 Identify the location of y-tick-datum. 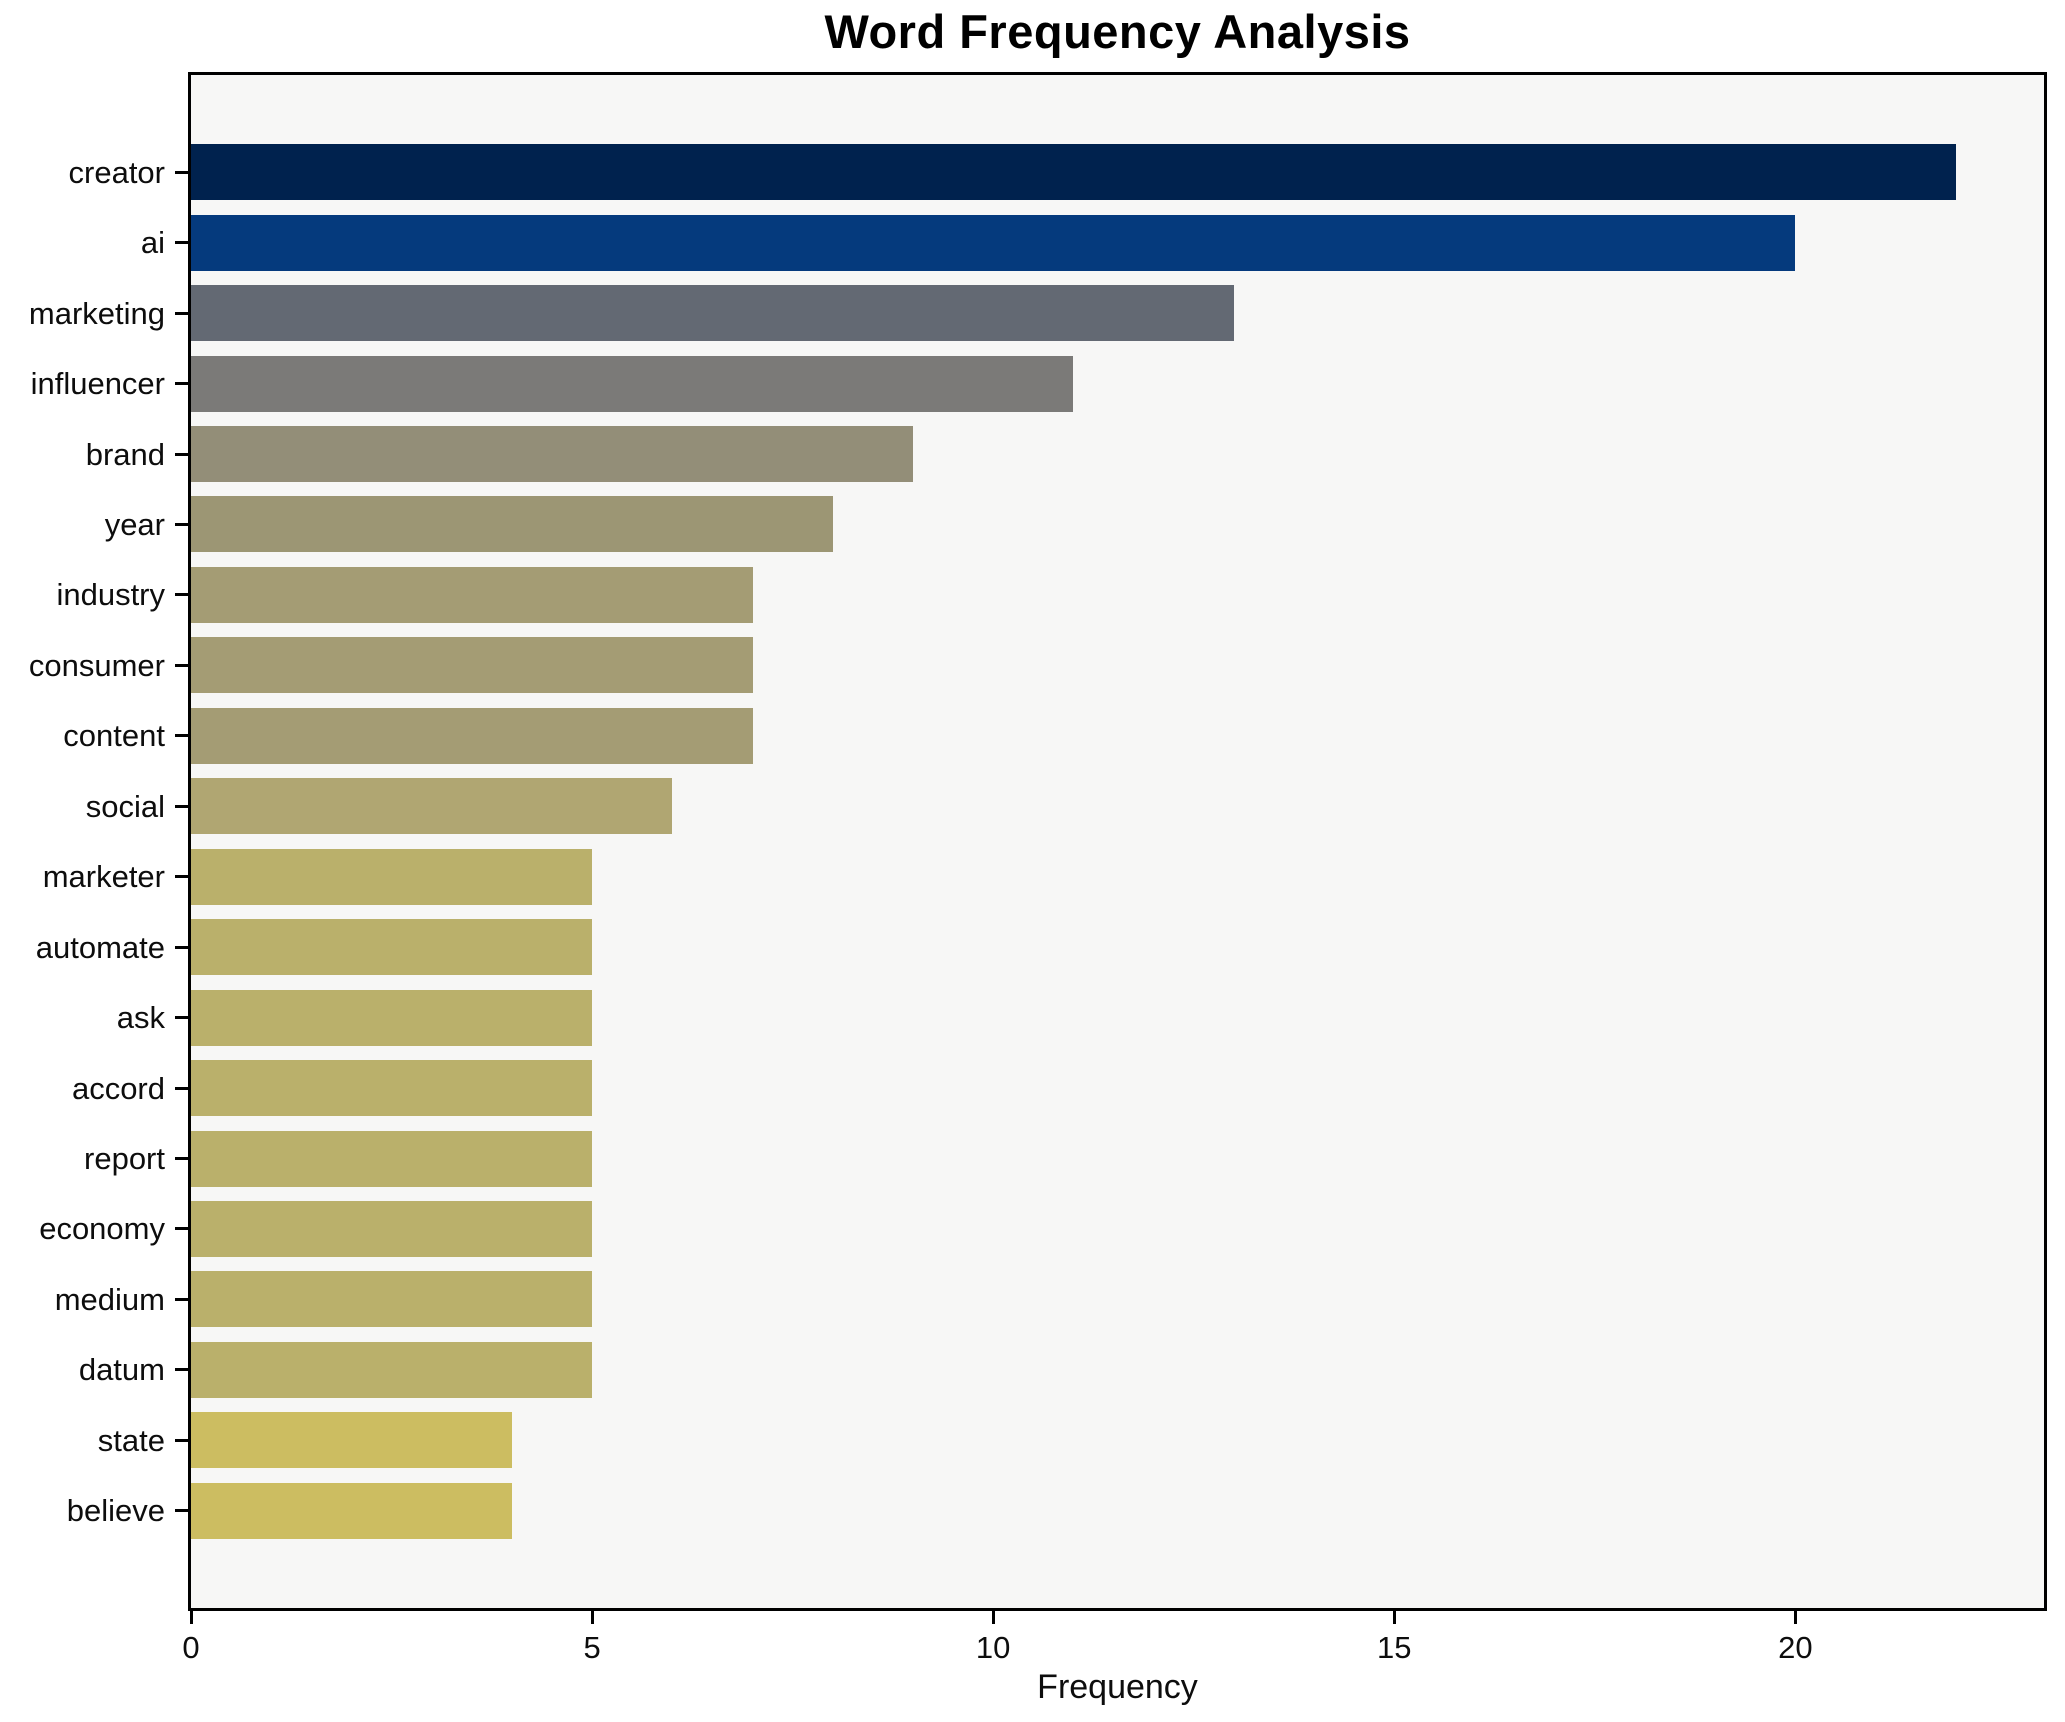
(181, 1370).